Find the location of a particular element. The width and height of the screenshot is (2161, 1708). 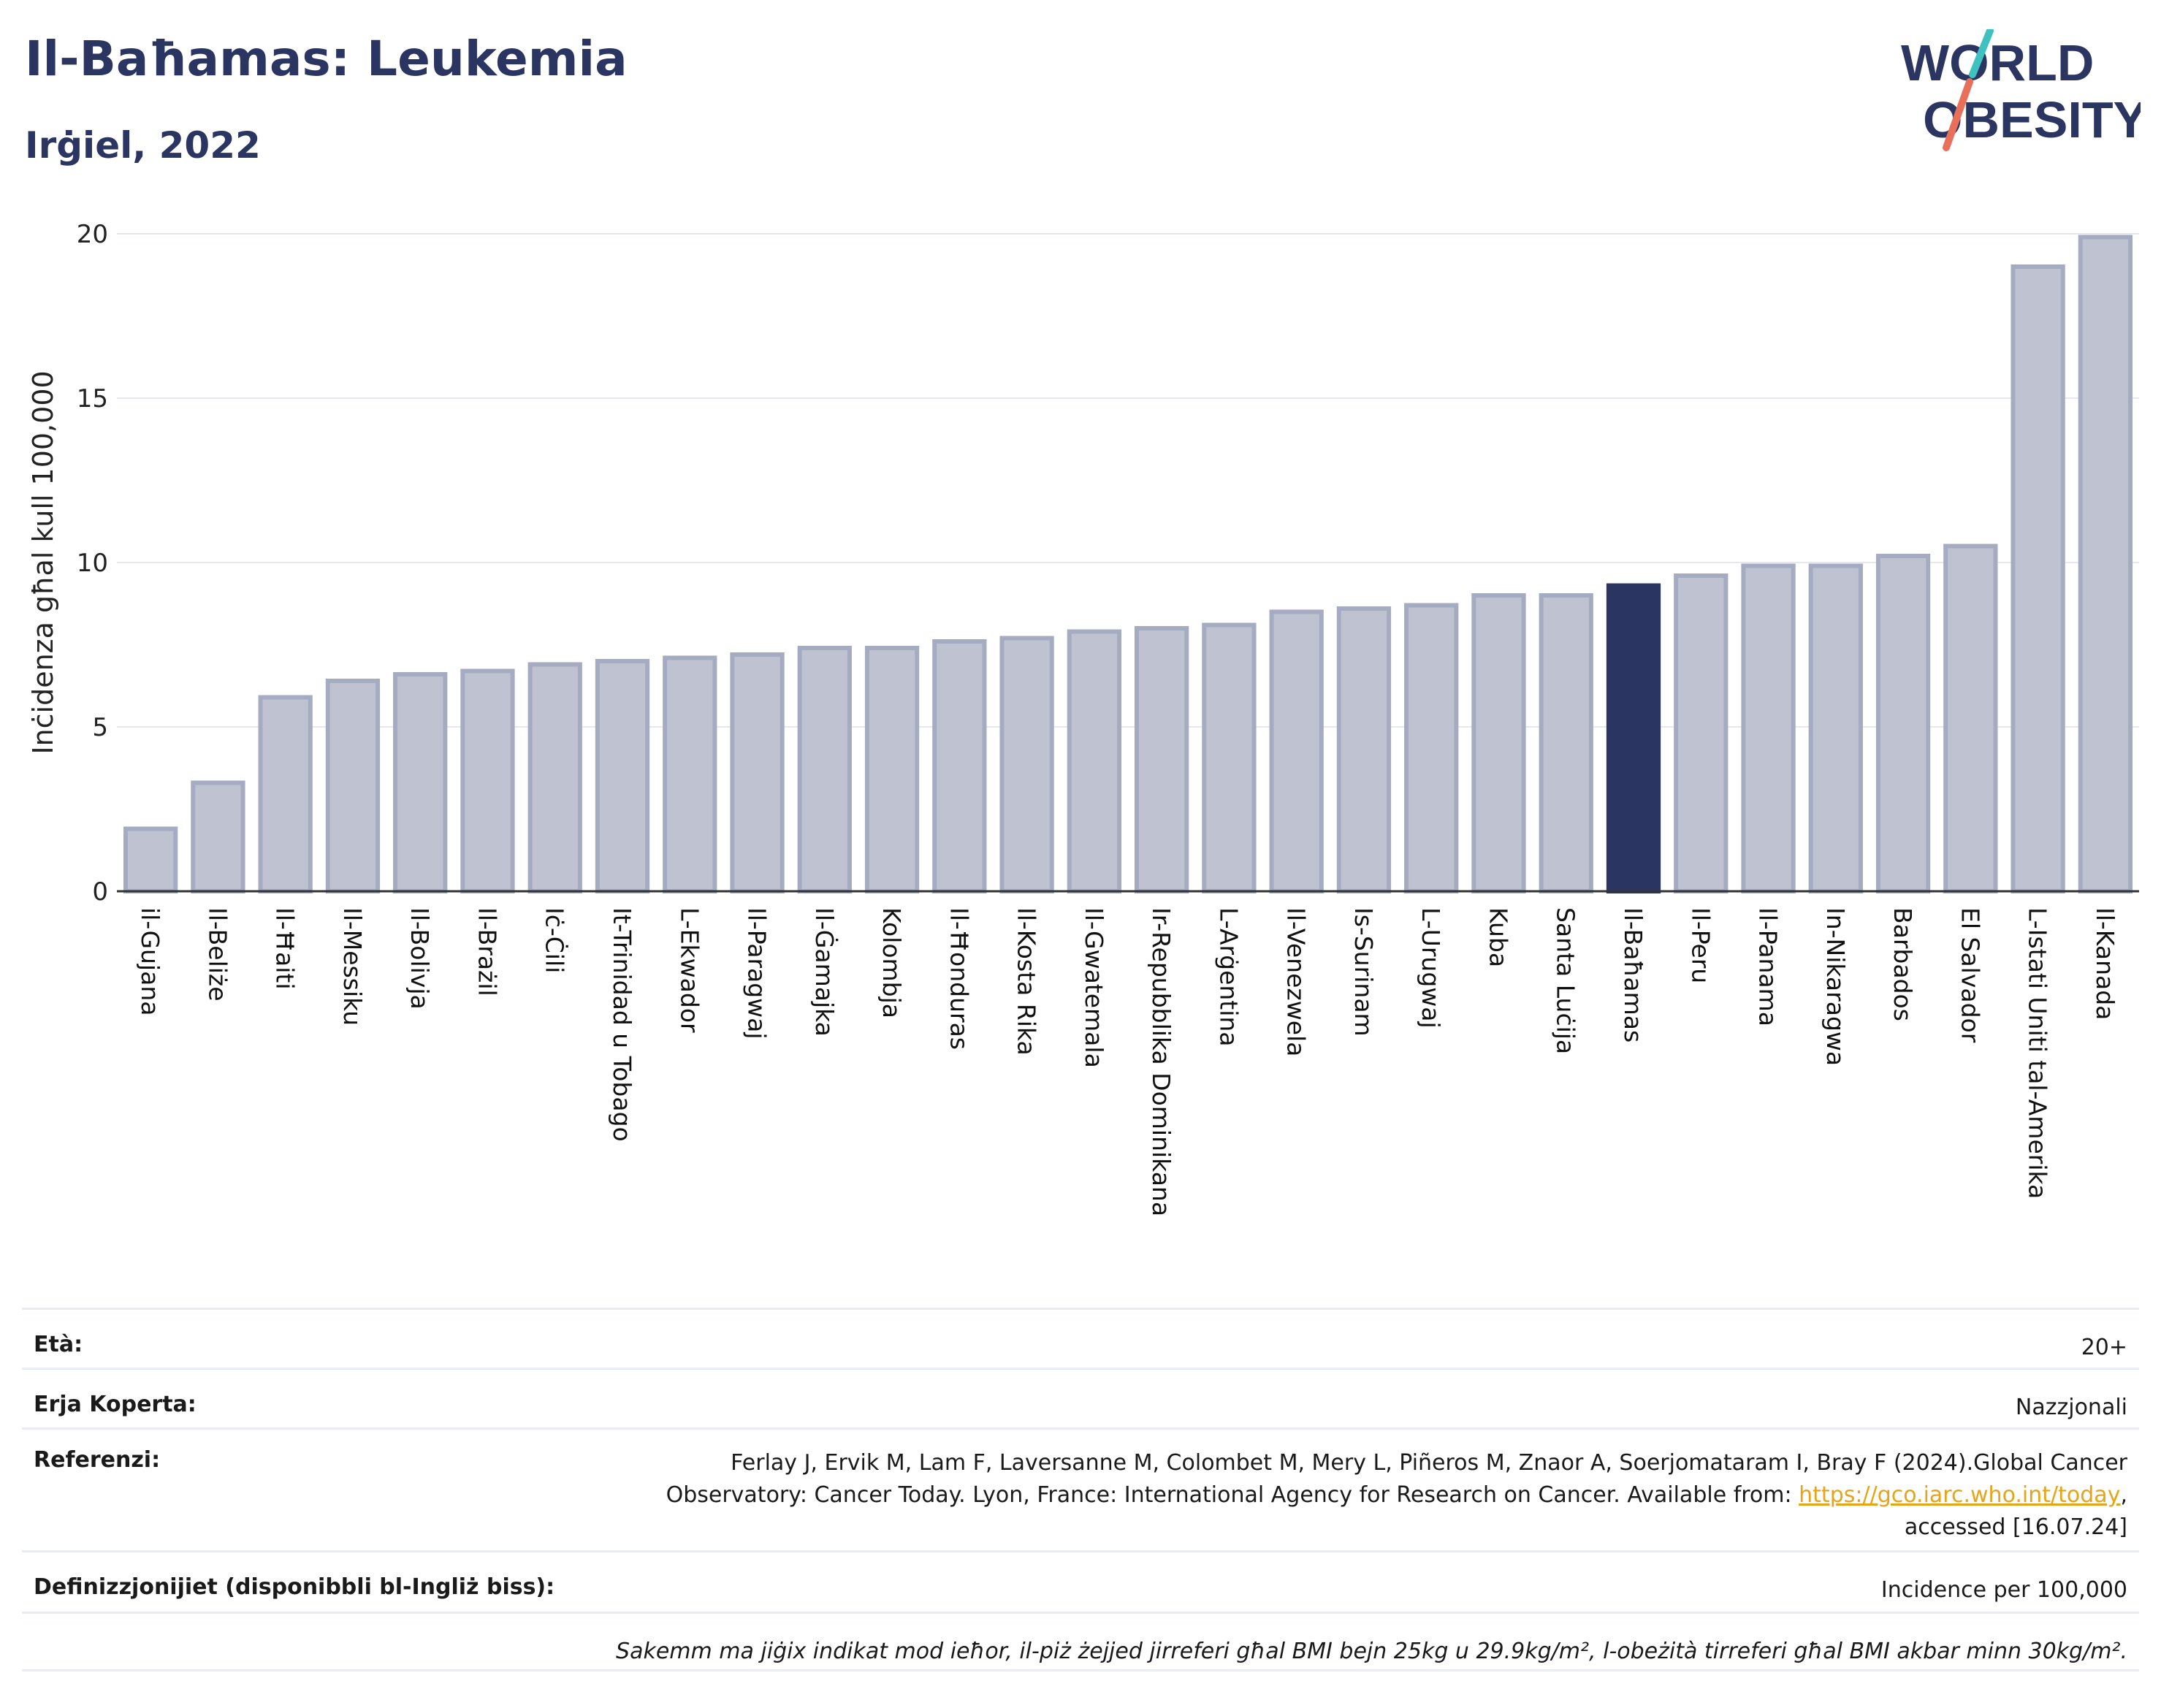

x-tick-label: Il-Ġamajka is located at coordinates (825, 972).